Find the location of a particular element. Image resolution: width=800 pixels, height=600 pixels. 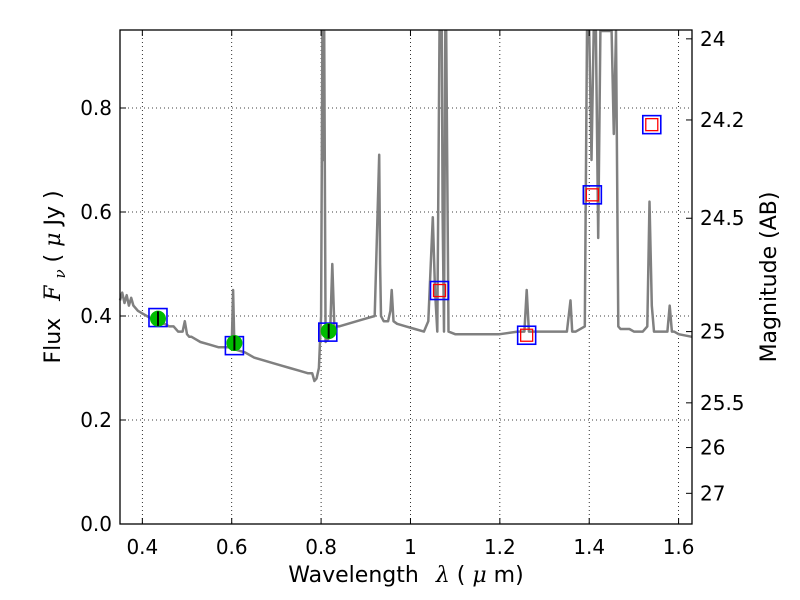

x-axis-title-unit-close: m) is located at coordinates (509, 575).